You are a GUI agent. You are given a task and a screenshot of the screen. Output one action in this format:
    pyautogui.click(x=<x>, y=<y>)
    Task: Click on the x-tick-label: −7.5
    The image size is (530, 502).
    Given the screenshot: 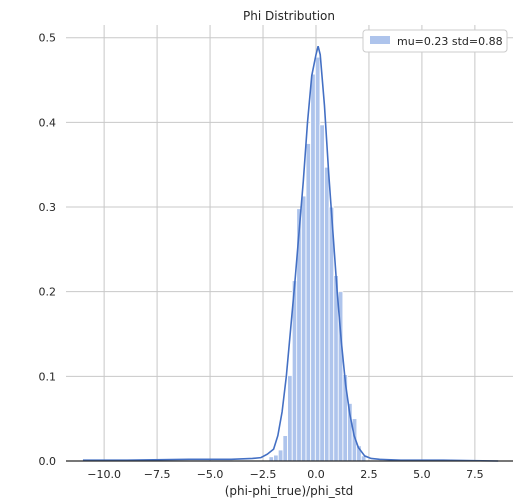 What is the action you would take?
    pyautogui.click(x=157, y=474)
    